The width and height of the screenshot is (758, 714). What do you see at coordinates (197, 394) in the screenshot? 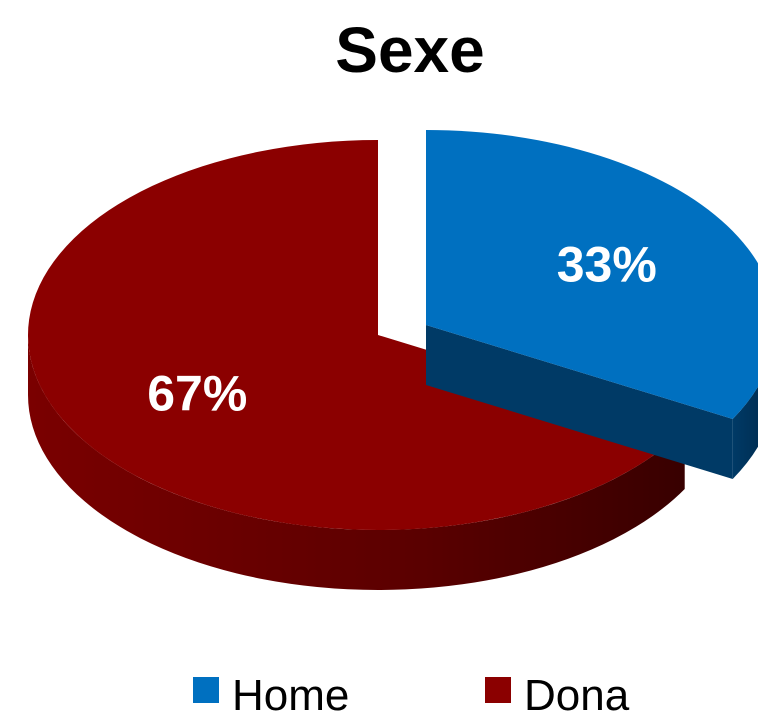
I see `data-label-dona: 67%` at bounding box center [197, 394].